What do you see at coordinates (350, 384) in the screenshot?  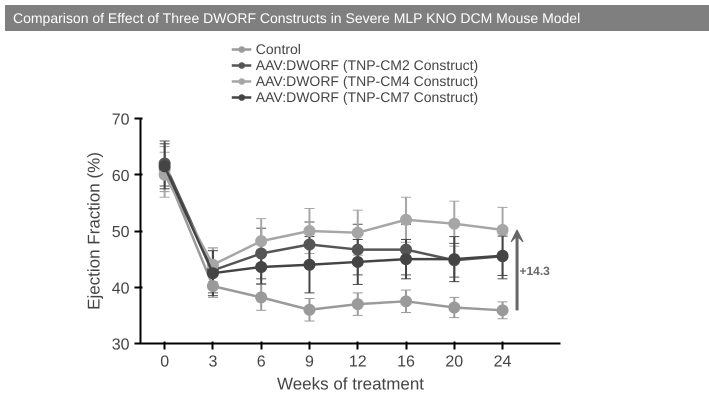 I see `x-axis-title: Weeks of treatment` at bounding box center [350, 384].